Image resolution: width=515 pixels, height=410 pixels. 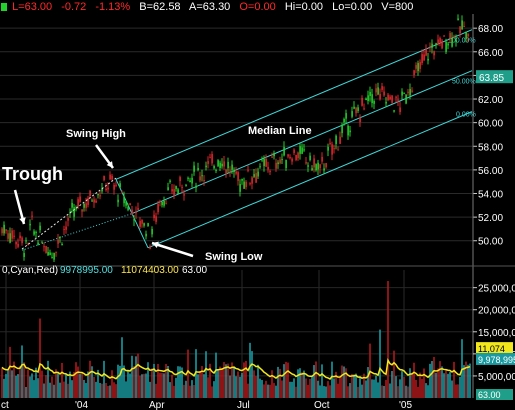 What do you see at coordinates (491, 349) in the screenshot?
I see `volume-badge-yellow-label: 11,074` at bounding box center [491, 349].